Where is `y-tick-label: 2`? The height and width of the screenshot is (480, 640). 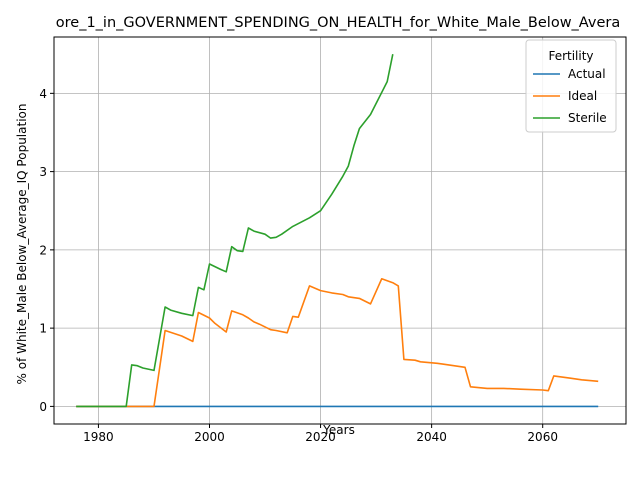 y-tick-label: 2 is located at coordinates (43, 250).